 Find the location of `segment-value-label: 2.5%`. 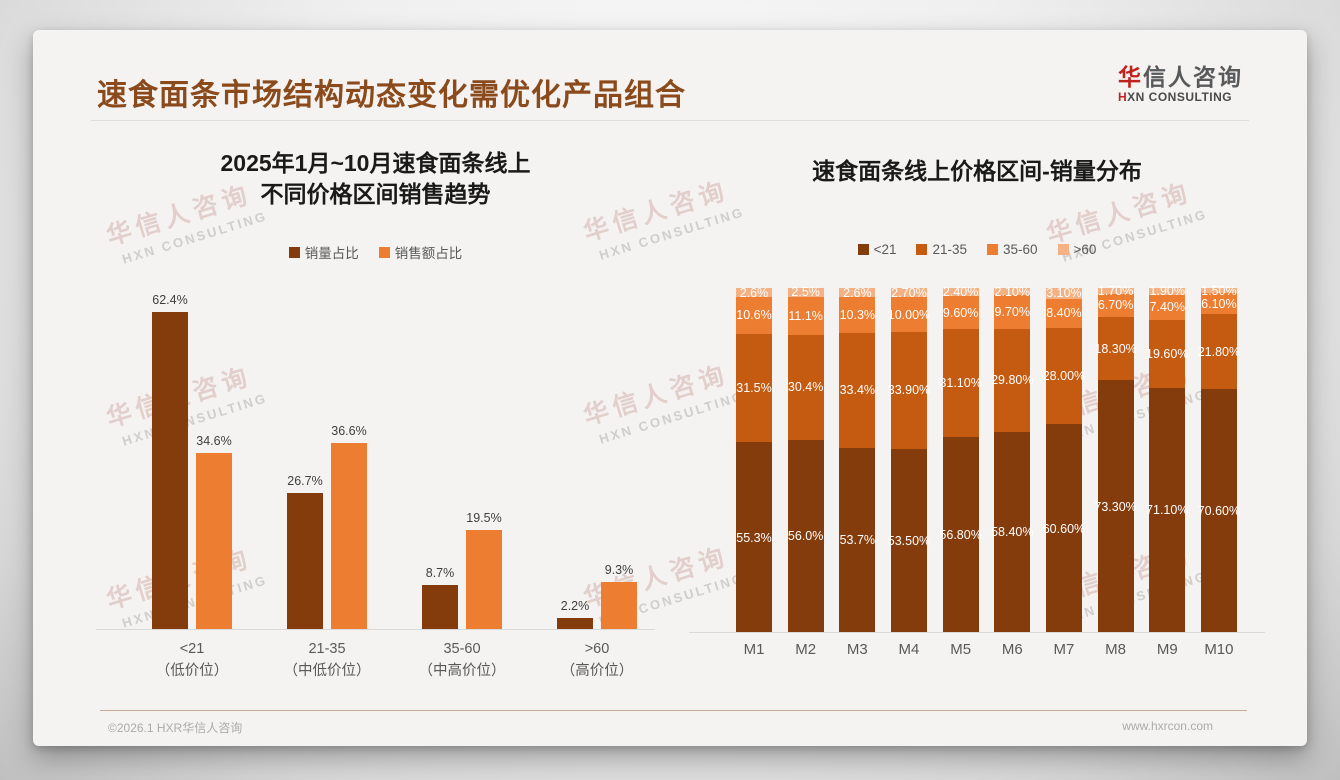

segment-value-label: 2.5% is located at coordinates (805, 292).